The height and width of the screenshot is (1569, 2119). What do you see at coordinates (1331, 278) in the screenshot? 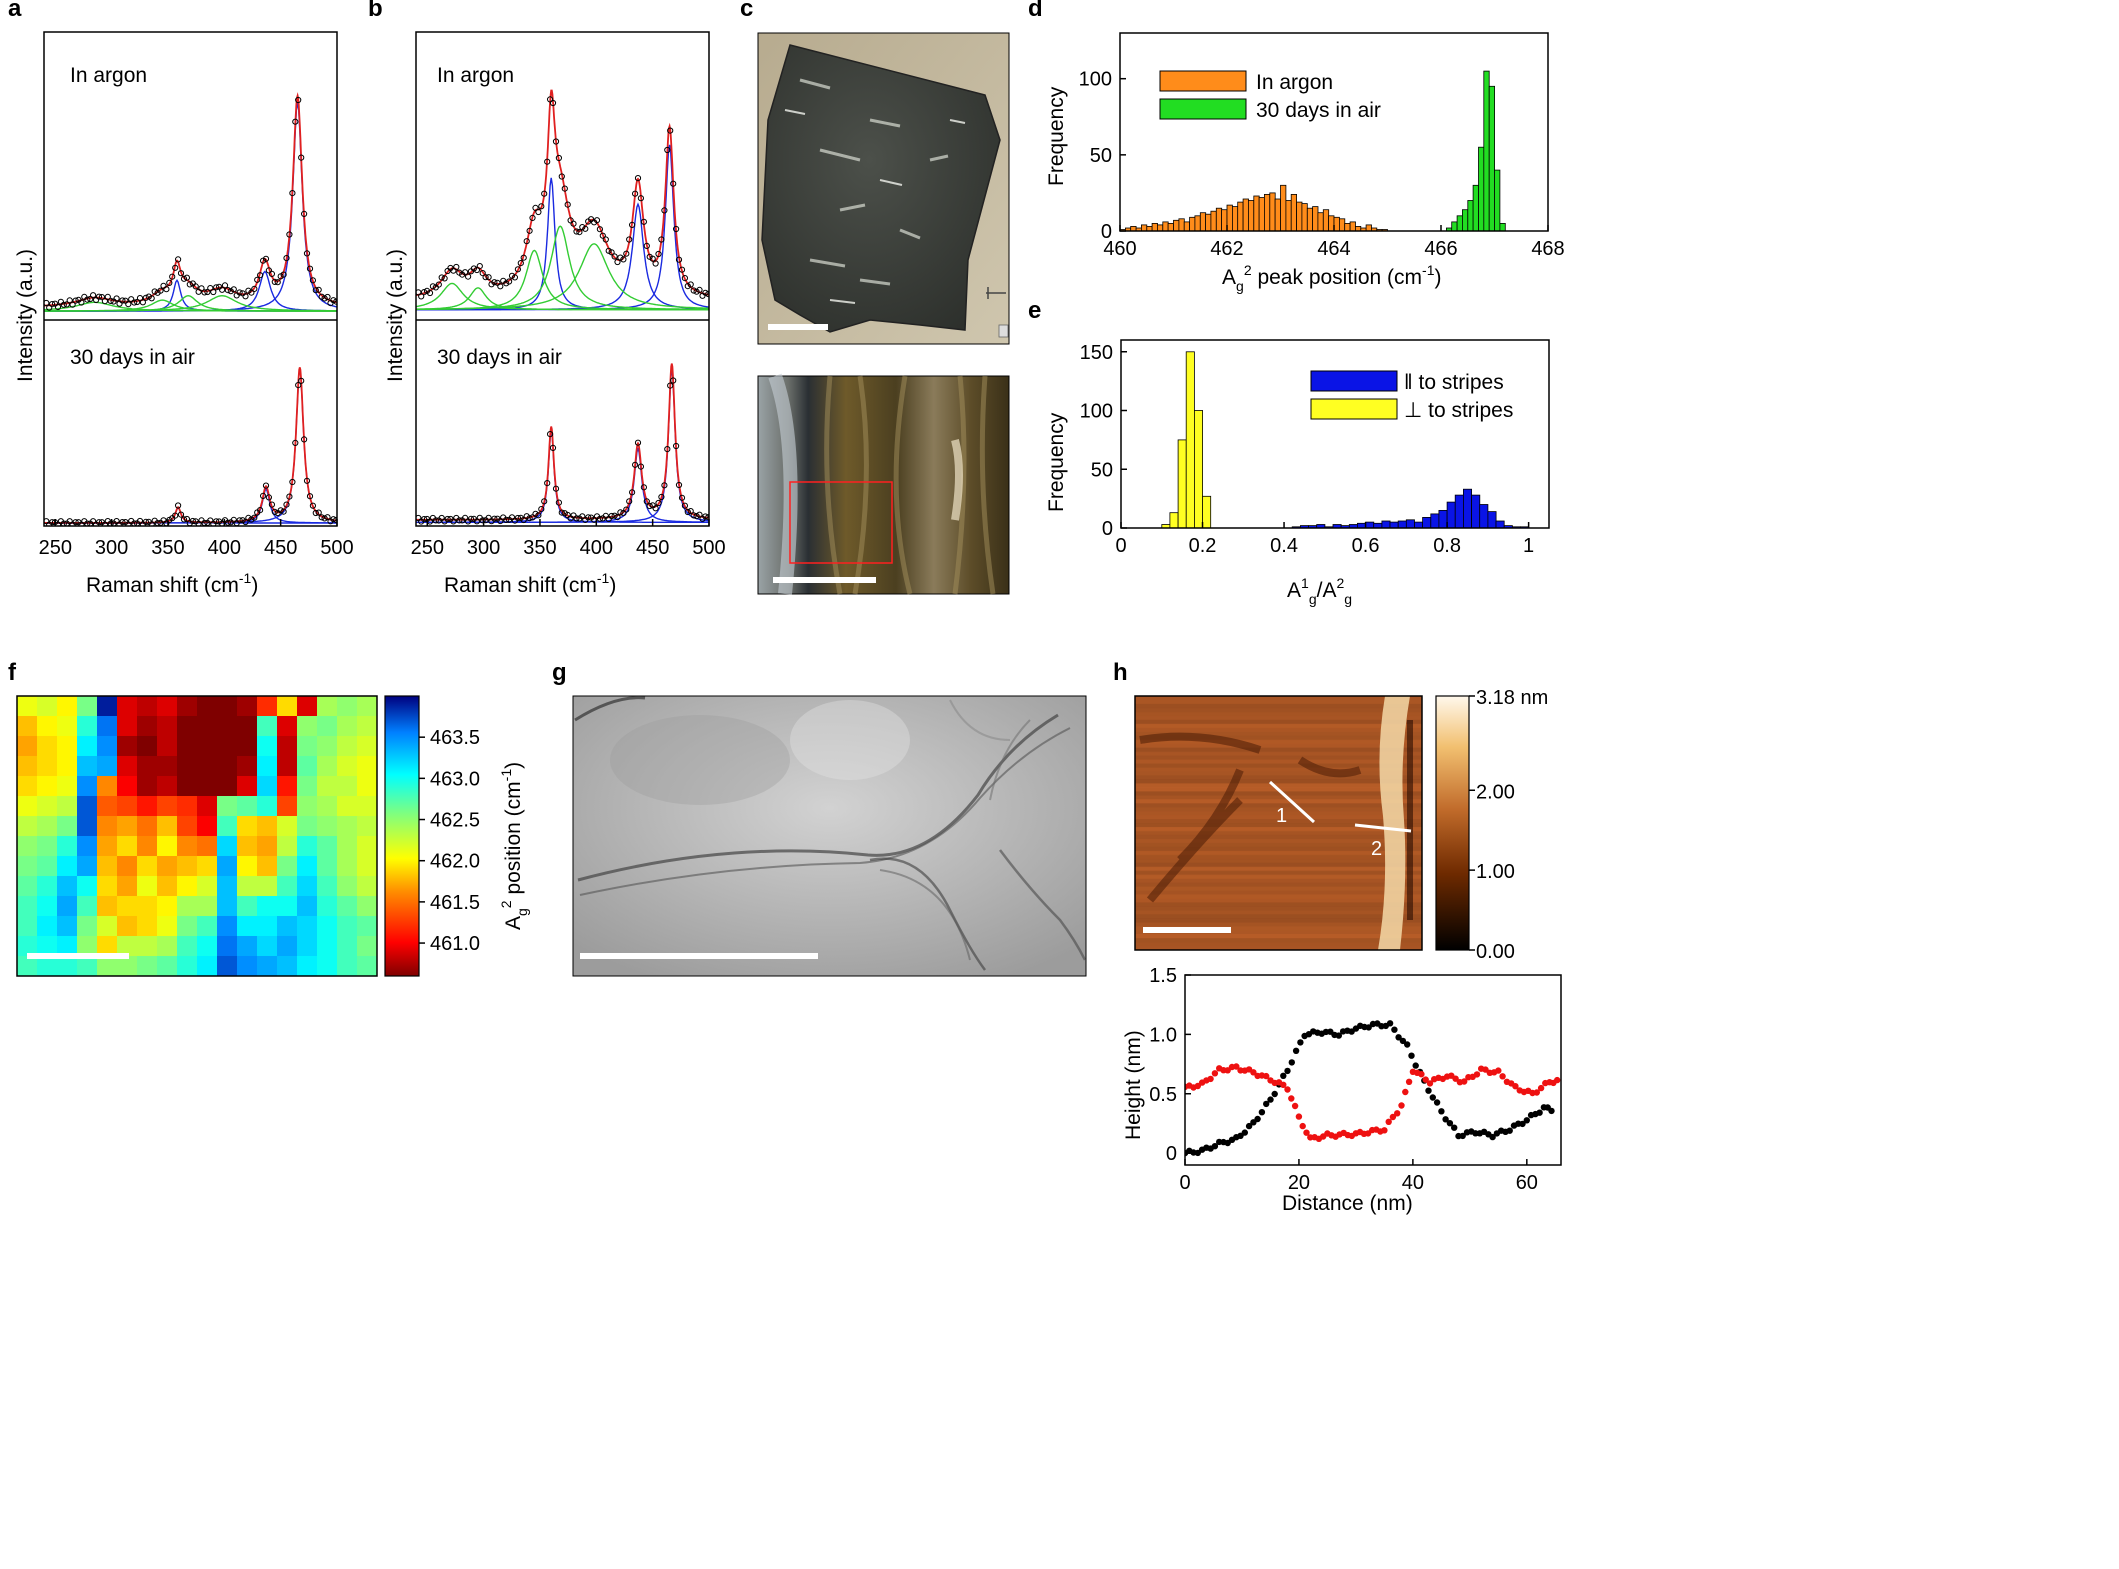
I see `panel-d-xlabel: Ag2 peak position (cm-1)` at bounding box center [1331, 278].